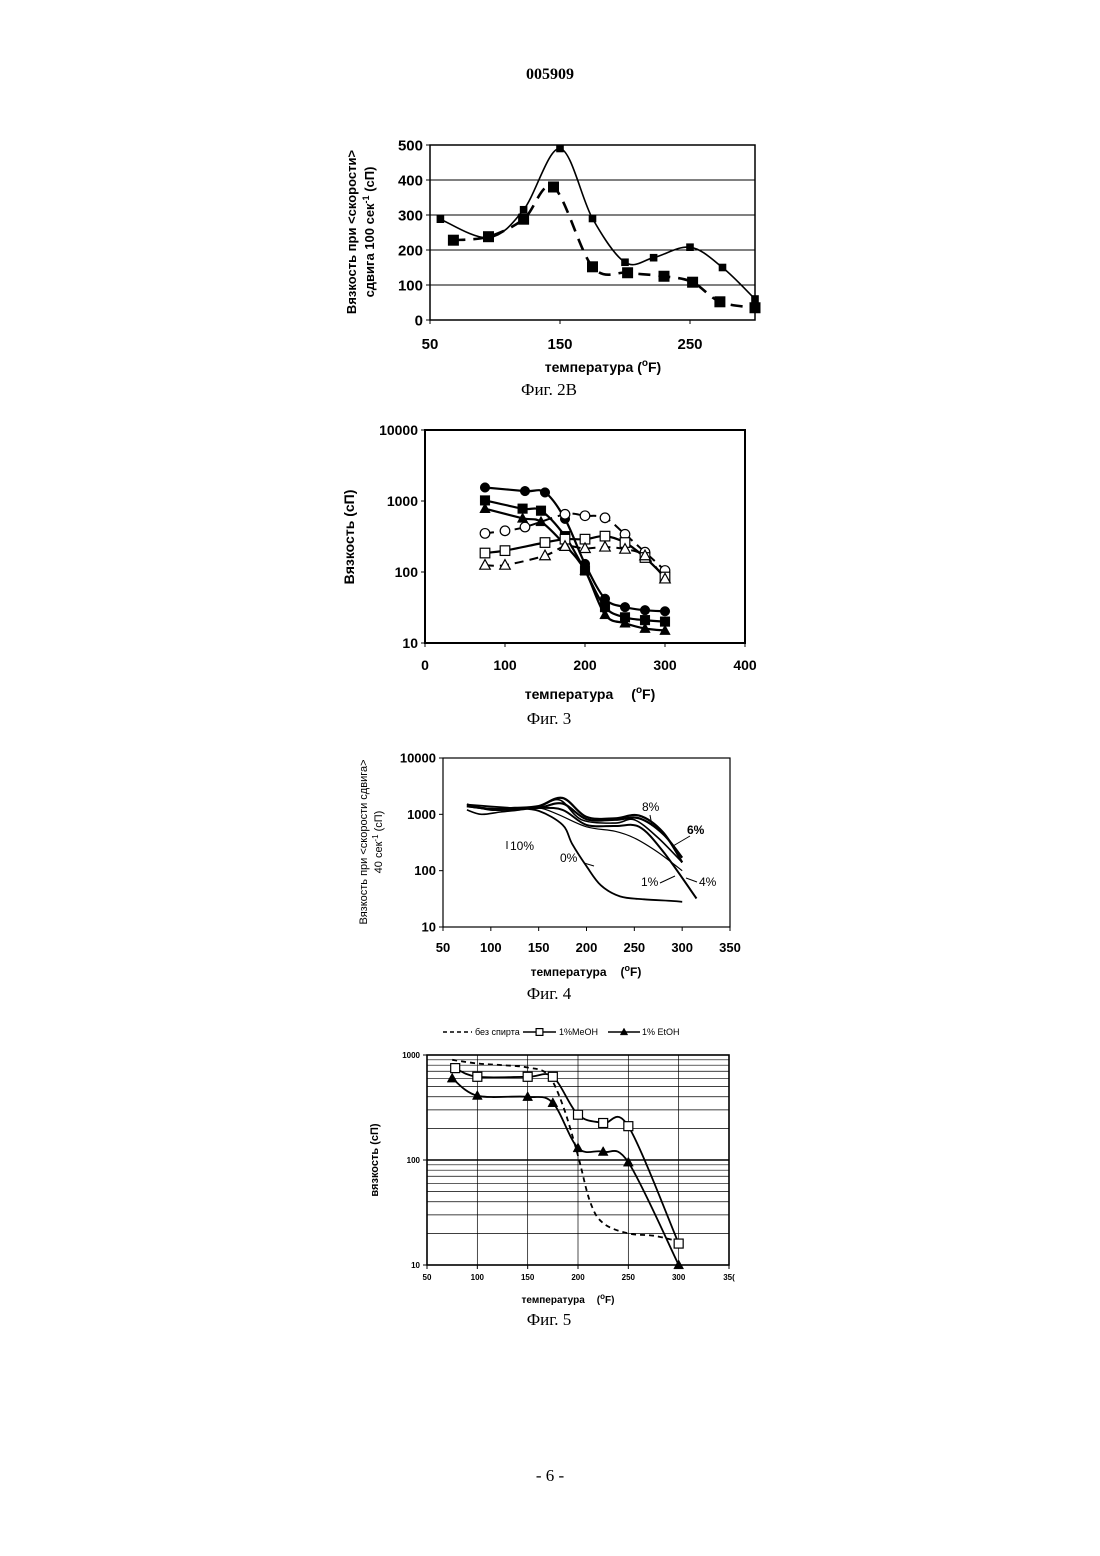 The width and height of the screenshot is (1100, 1556). I want to click on fig5-x-tick-label: 250, so click(629, 1277).